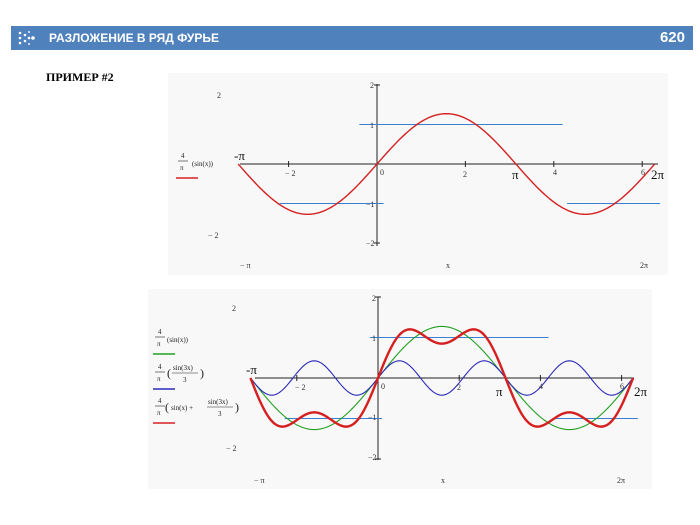  What do you see at coordinates (134, 38) in the screenshot?
I see `header-title: РАЗЛОЖЕНИЕ В РЯД ФУРЬЕ` at bounding box center [134, 38].